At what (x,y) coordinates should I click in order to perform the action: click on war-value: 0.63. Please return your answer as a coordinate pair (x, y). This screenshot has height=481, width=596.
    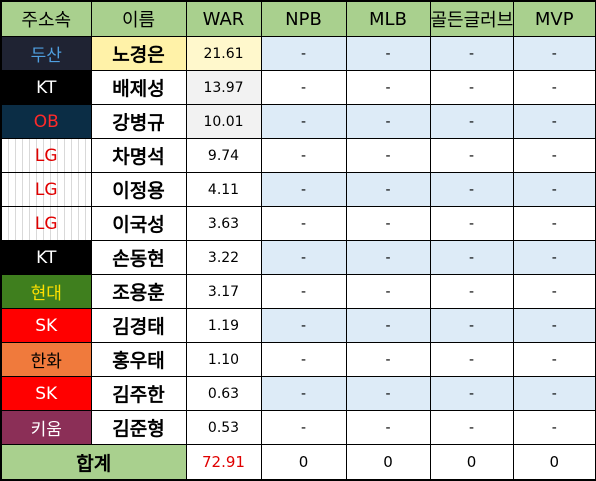
    Looking at the image, I should click on (223, 393).